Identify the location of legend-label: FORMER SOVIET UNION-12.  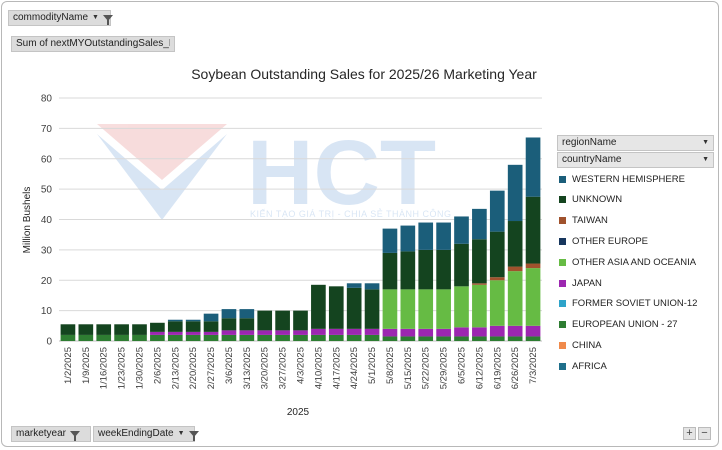
(635, 304).